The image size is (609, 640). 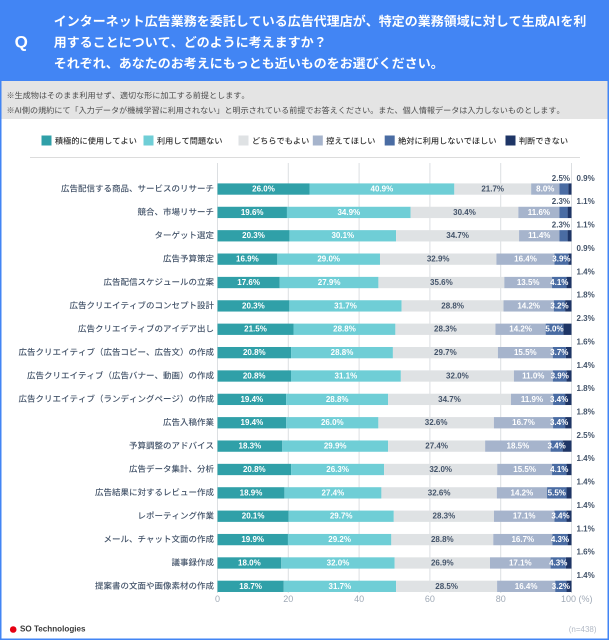 What do you see at coordinates (359, 599) in the screenshot?
I see `svg-text: 40` at bounding box center [359, 599].